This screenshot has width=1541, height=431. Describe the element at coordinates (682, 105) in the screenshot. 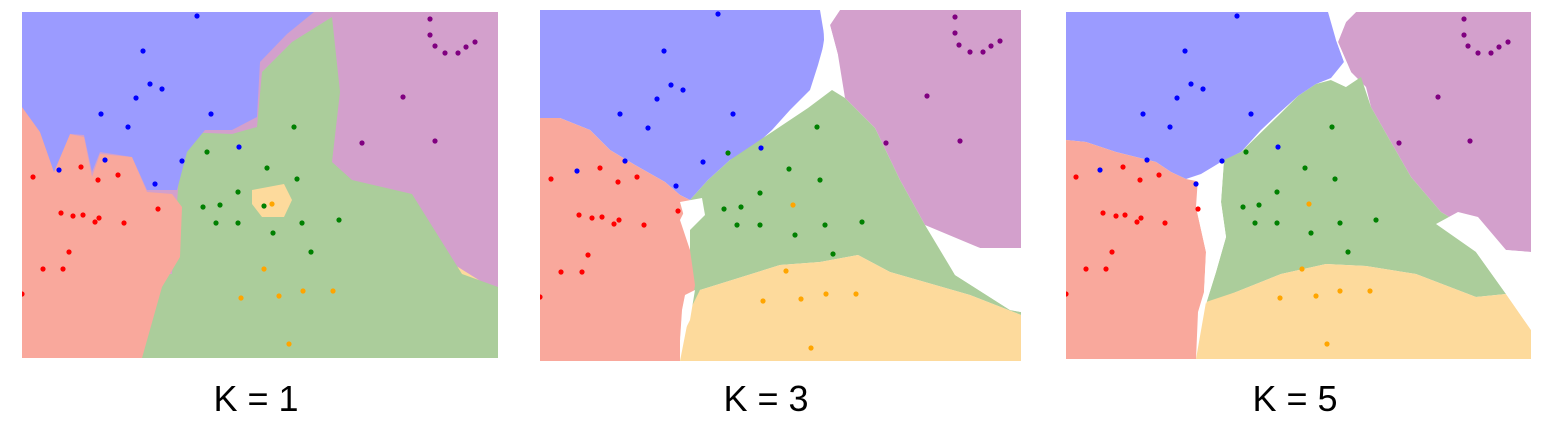

I see `blue-region` at that location.